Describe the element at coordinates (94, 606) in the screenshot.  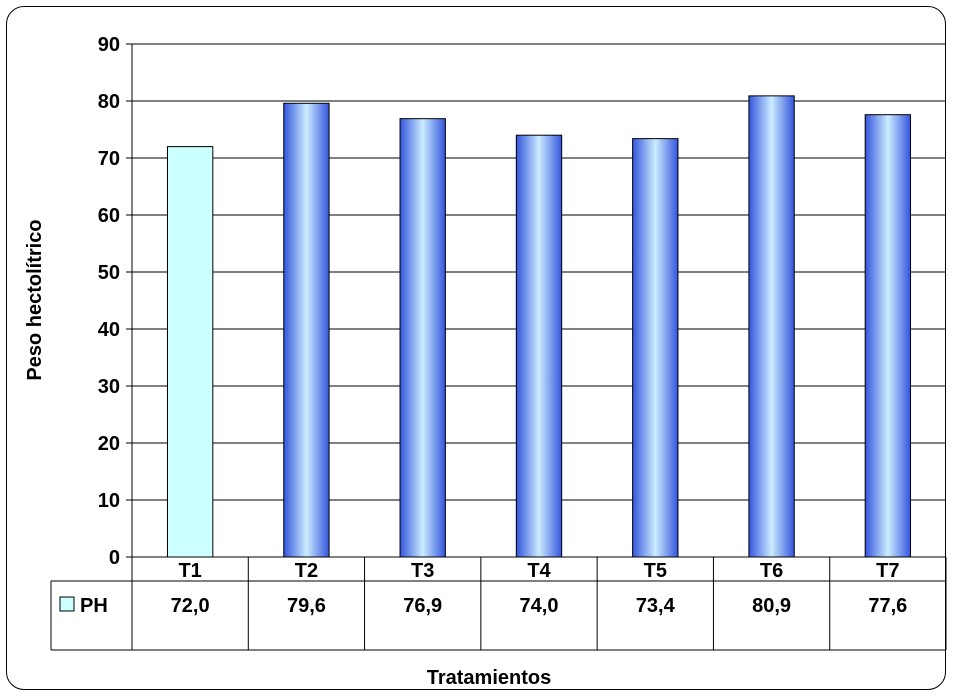
I see `legend-series-name: PH` at that location.